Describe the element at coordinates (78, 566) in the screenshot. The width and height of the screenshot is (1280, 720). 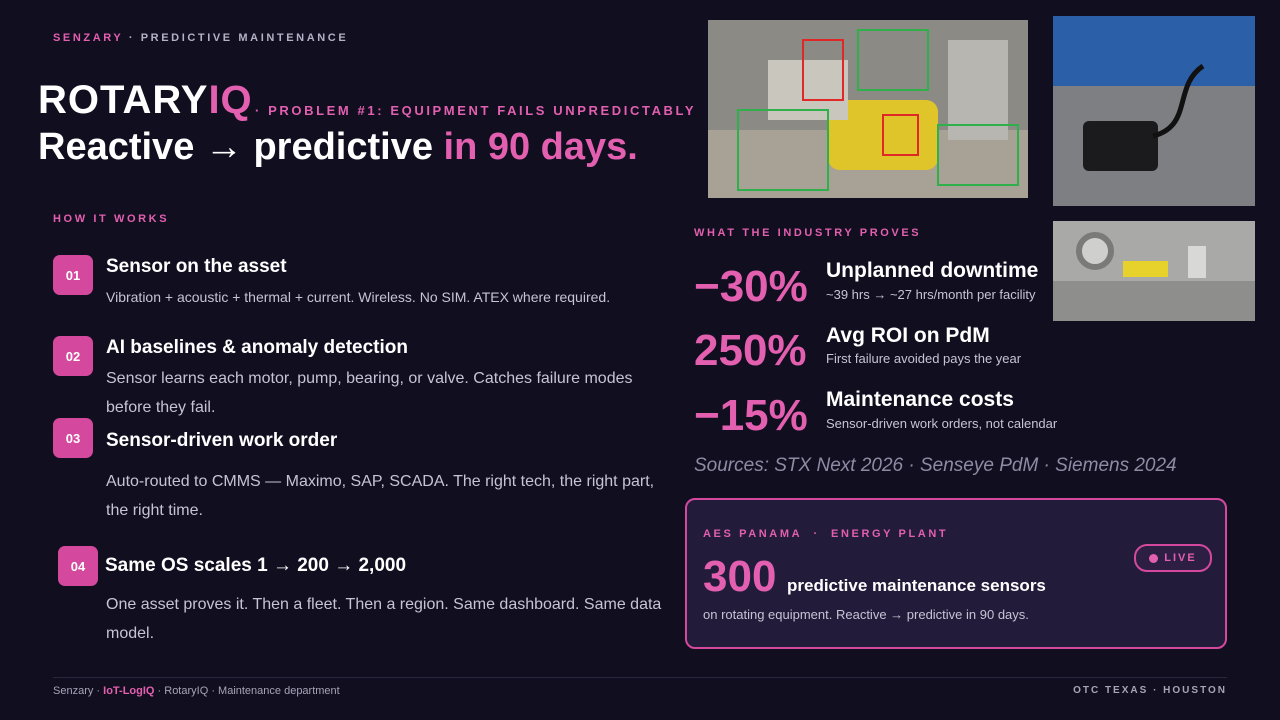
I see `step-badge: 04` at that location.